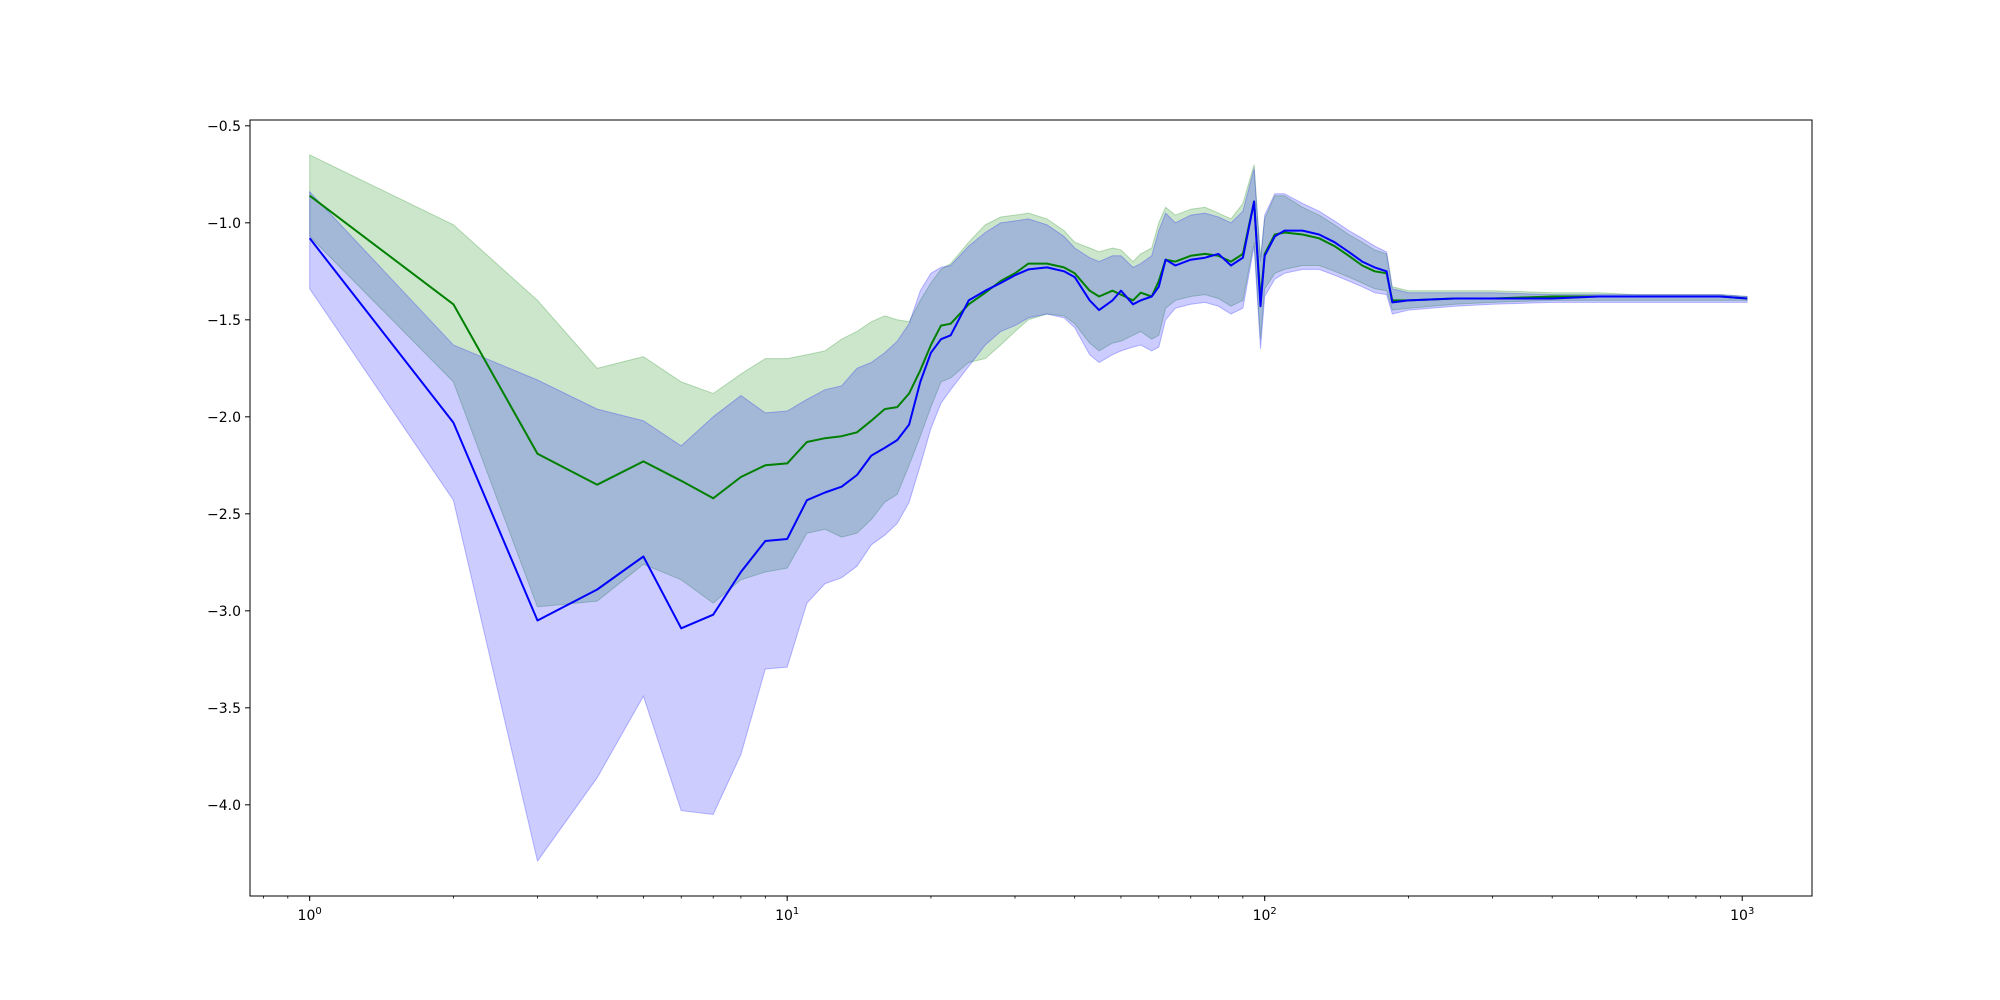 The height and width of the screenshot is (1000, 2000). I want to click on y-tick-label: −3.0, so click(224, 612).